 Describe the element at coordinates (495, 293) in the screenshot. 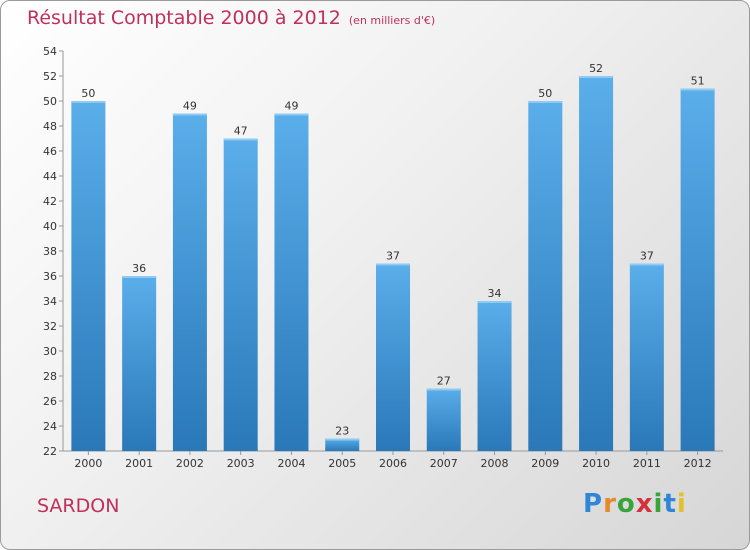

I see `data-label-2008: 34` at that location.